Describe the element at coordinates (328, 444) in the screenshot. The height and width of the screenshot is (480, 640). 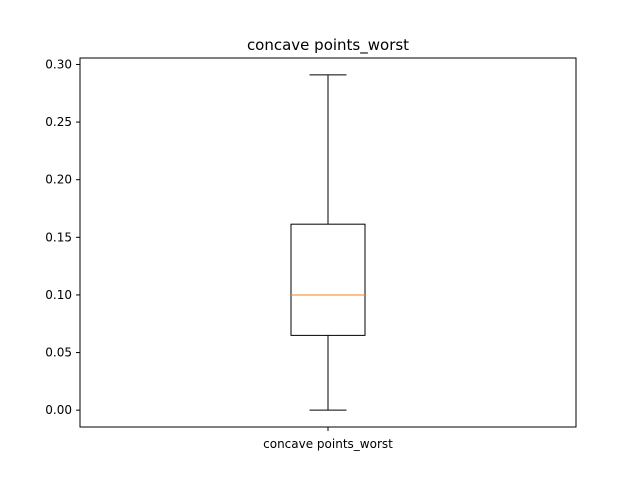
I see `x-tick-label: concave points_worst` at that location.